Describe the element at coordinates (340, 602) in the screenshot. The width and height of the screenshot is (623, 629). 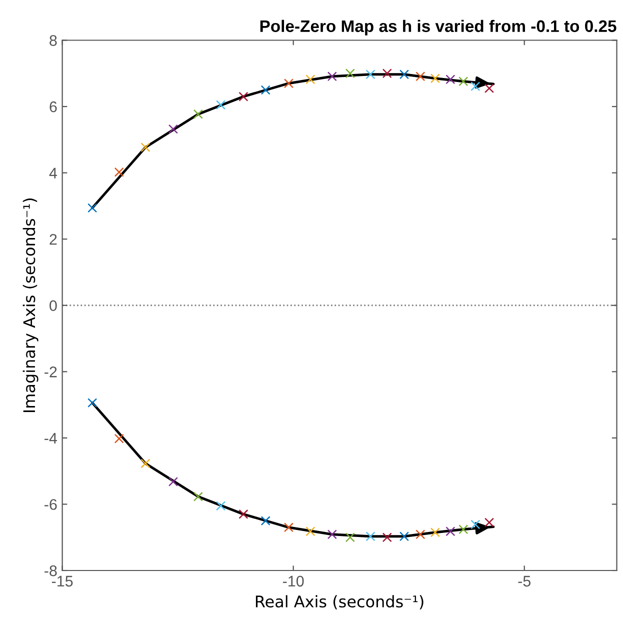
I see `x-axis-title: Real Axis (seconds⁻¹)` at that location.